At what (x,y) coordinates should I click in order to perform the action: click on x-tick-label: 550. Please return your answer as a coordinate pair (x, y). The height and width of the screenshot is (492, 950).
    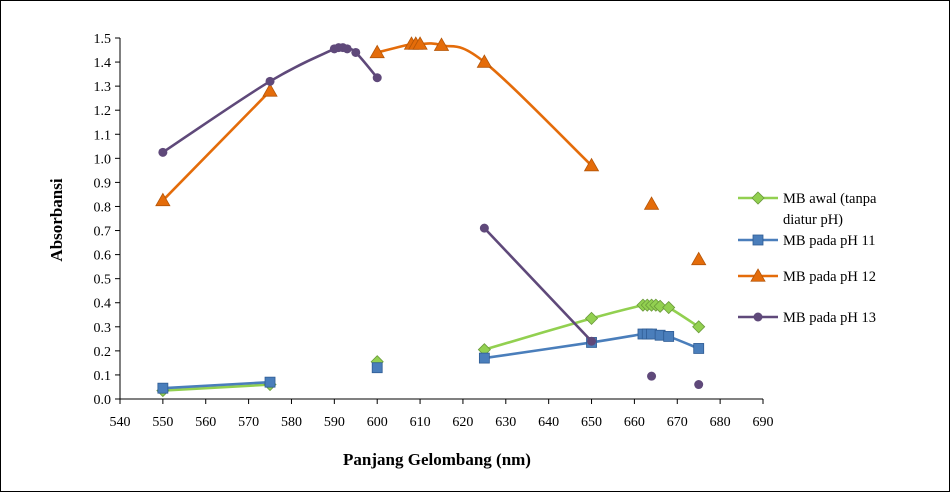
    Looking at the image, I should click on (162, 422).